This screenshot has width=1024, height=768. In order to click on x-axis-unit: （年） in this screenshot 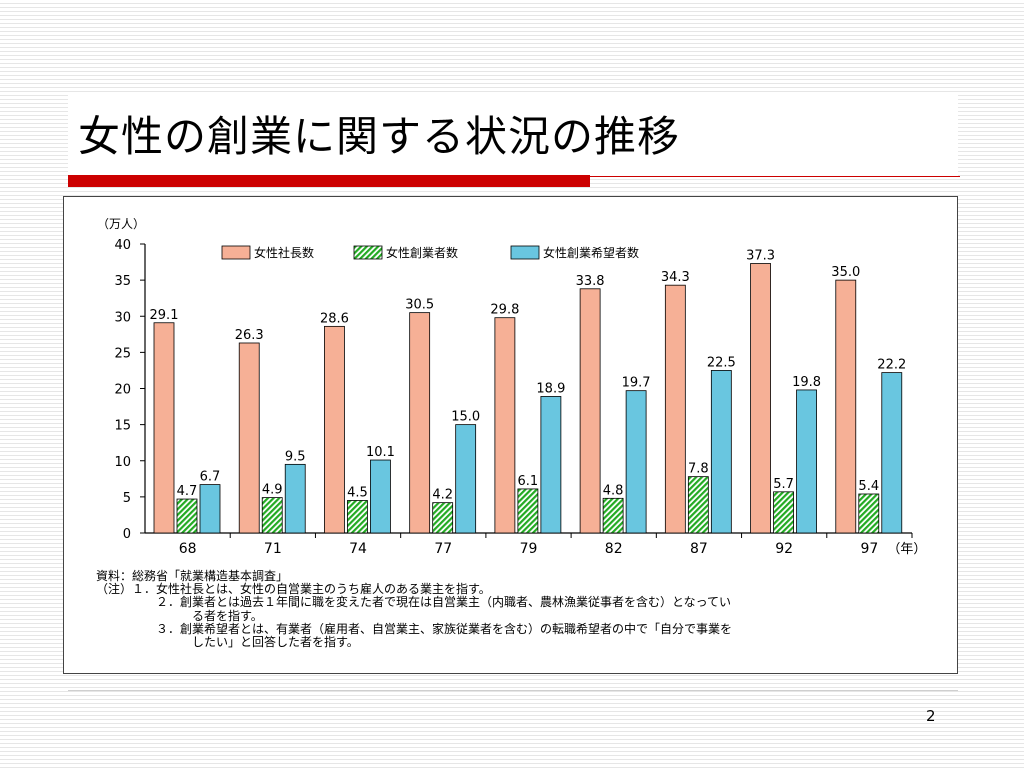, I will do `click(906, 549)`.